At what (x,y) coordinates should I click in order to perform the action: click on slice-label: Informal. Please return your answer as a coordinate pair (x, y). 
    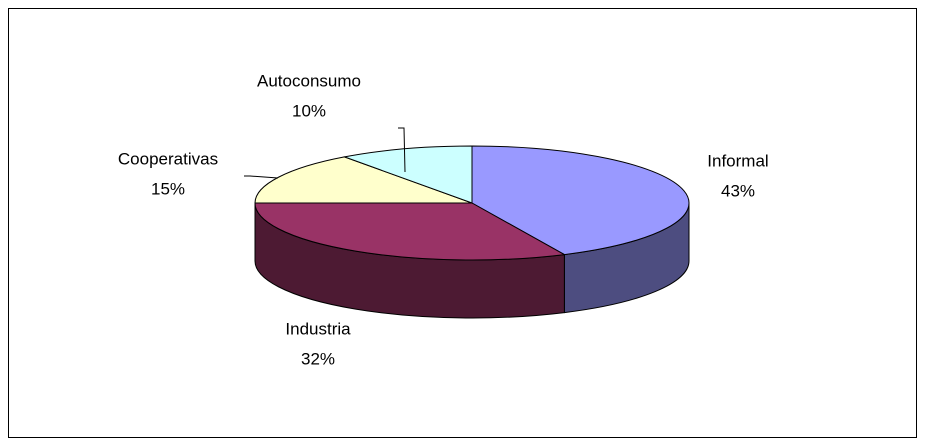
    Looking at the image, I should click on (737, 160).